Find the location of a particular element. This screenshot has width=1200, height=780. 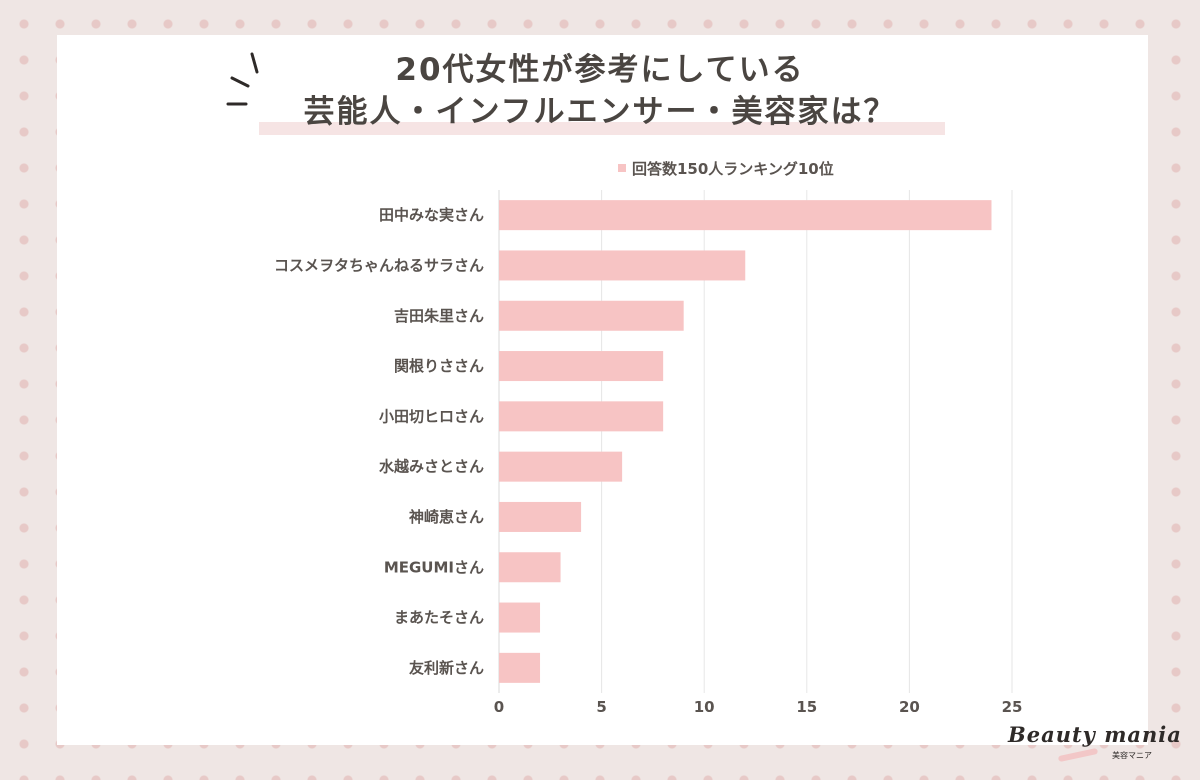

category-label-8: まあたそさん is located at coordinates (439, 618).